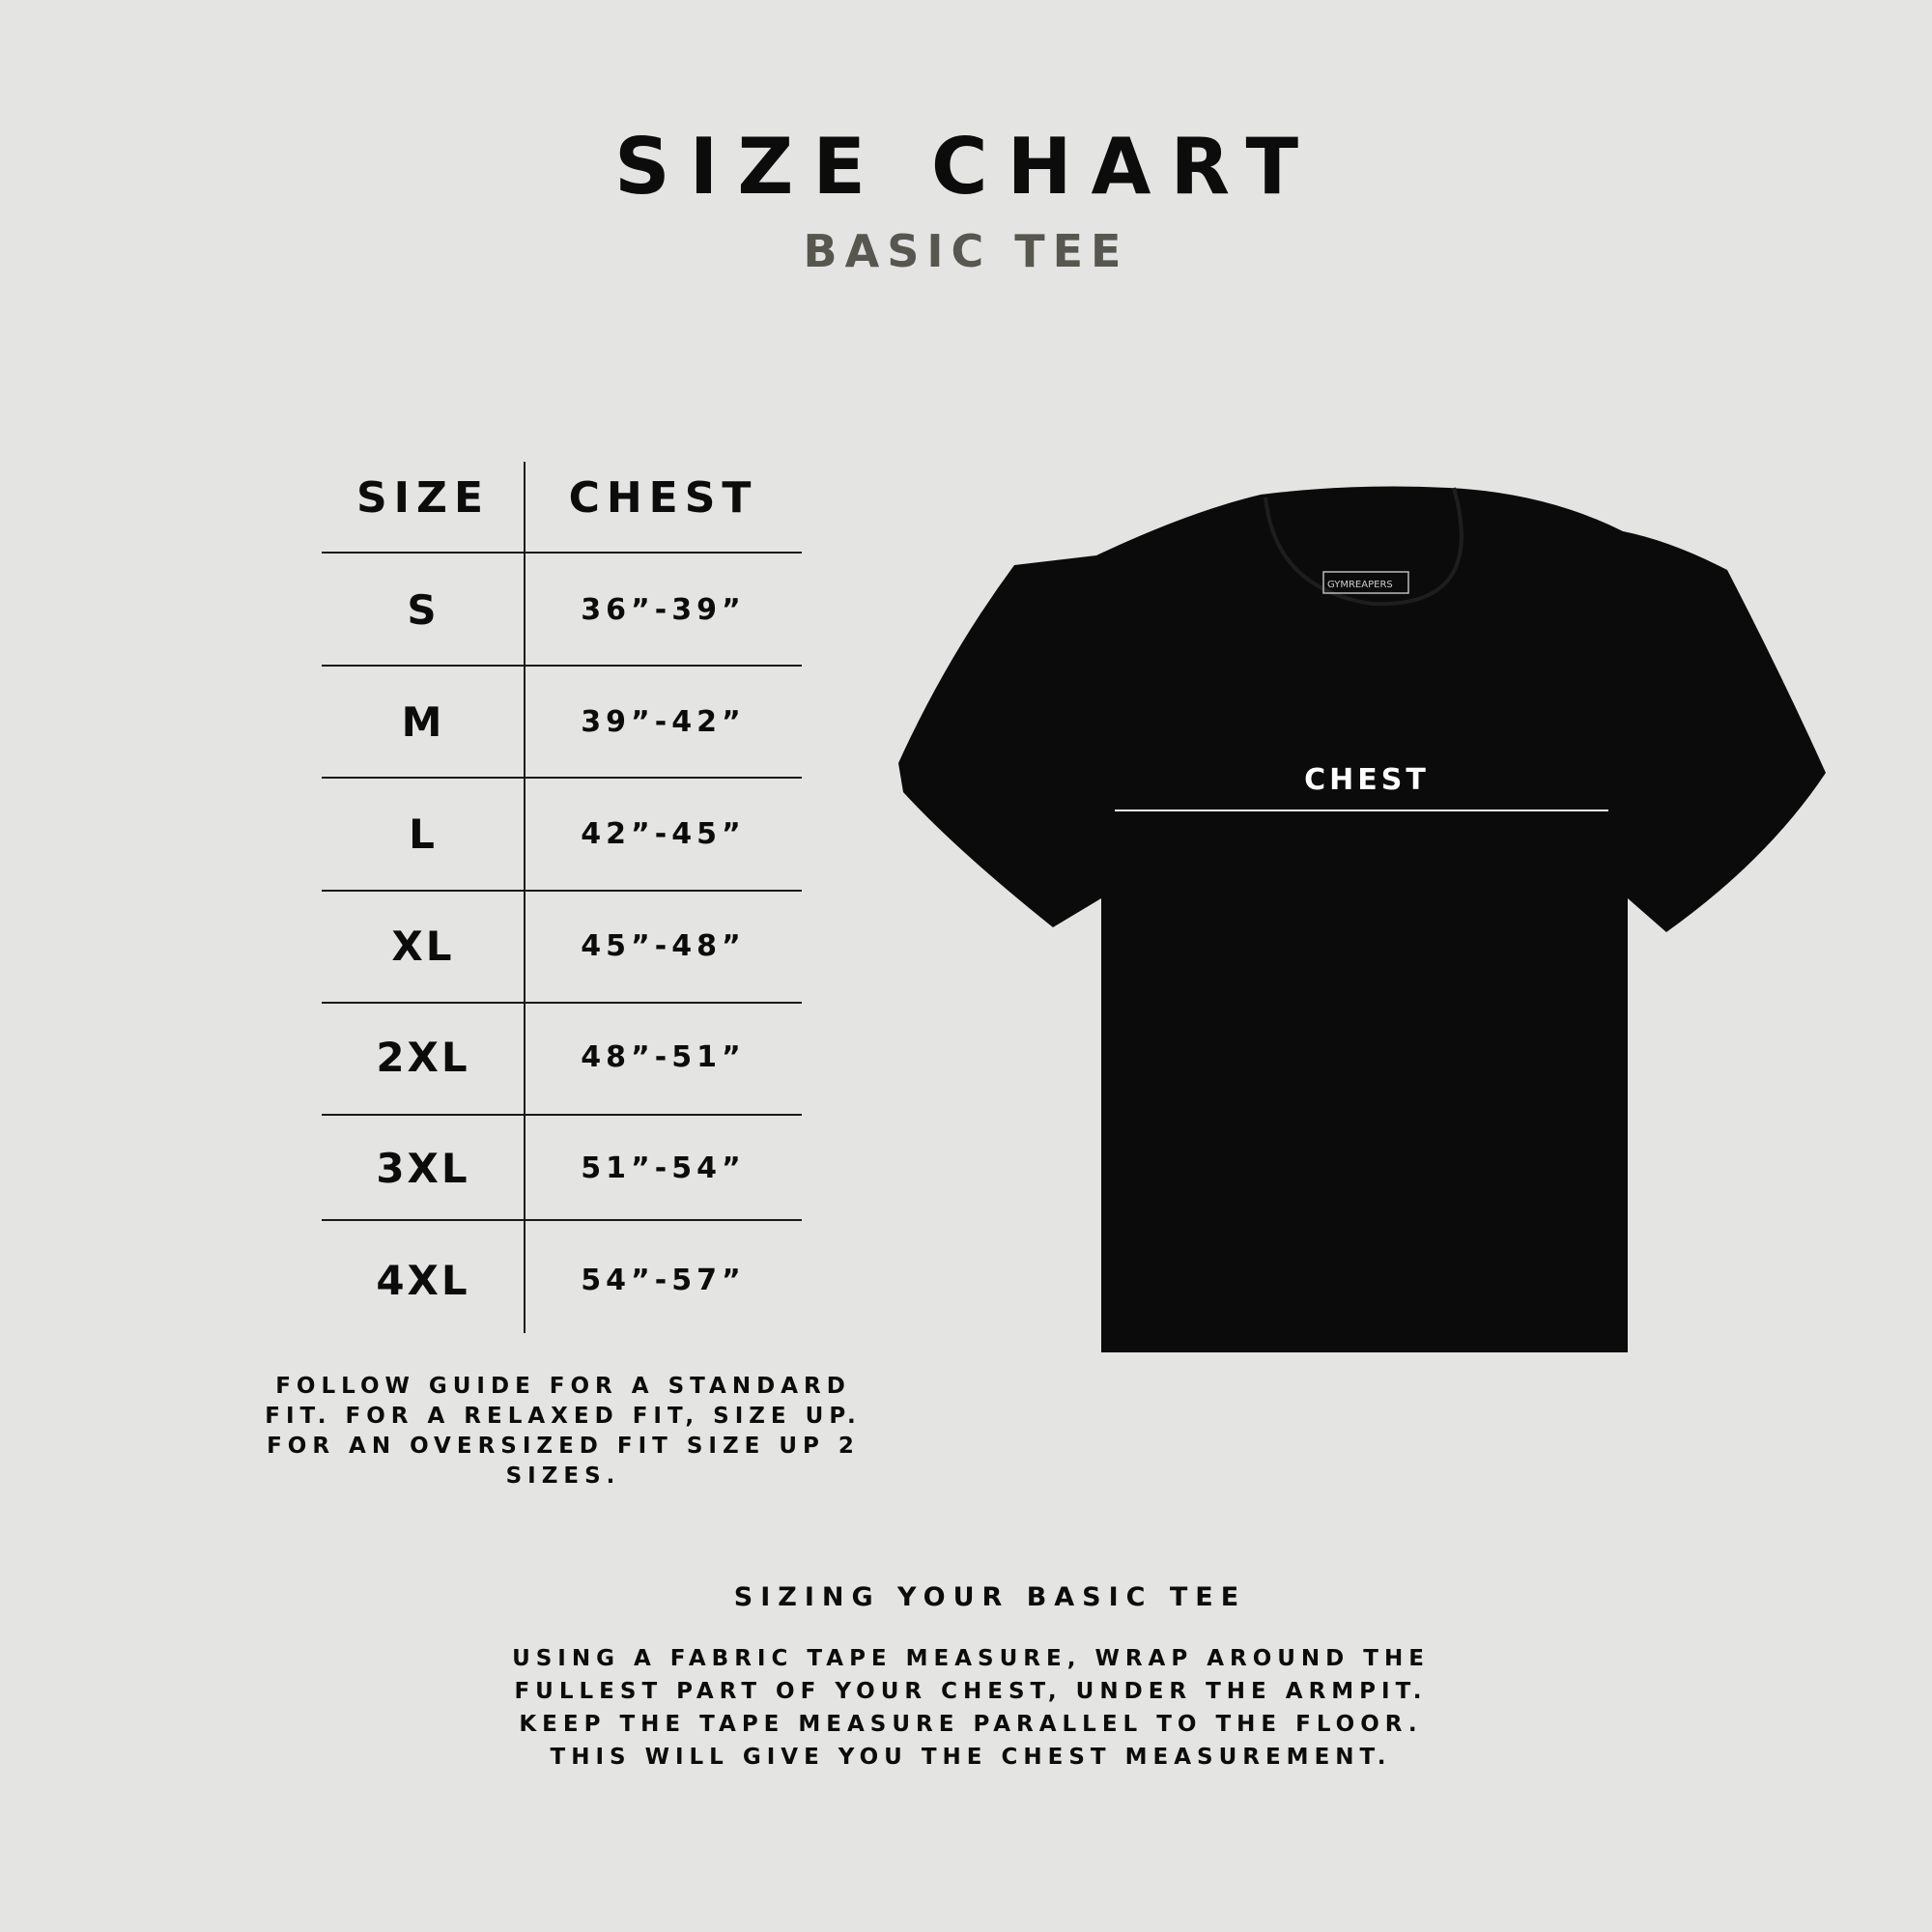 The image size is (1932, 1932). I want to click on howto-heading: SIZING YOUR BASIC TEE, so click(990, 1597).